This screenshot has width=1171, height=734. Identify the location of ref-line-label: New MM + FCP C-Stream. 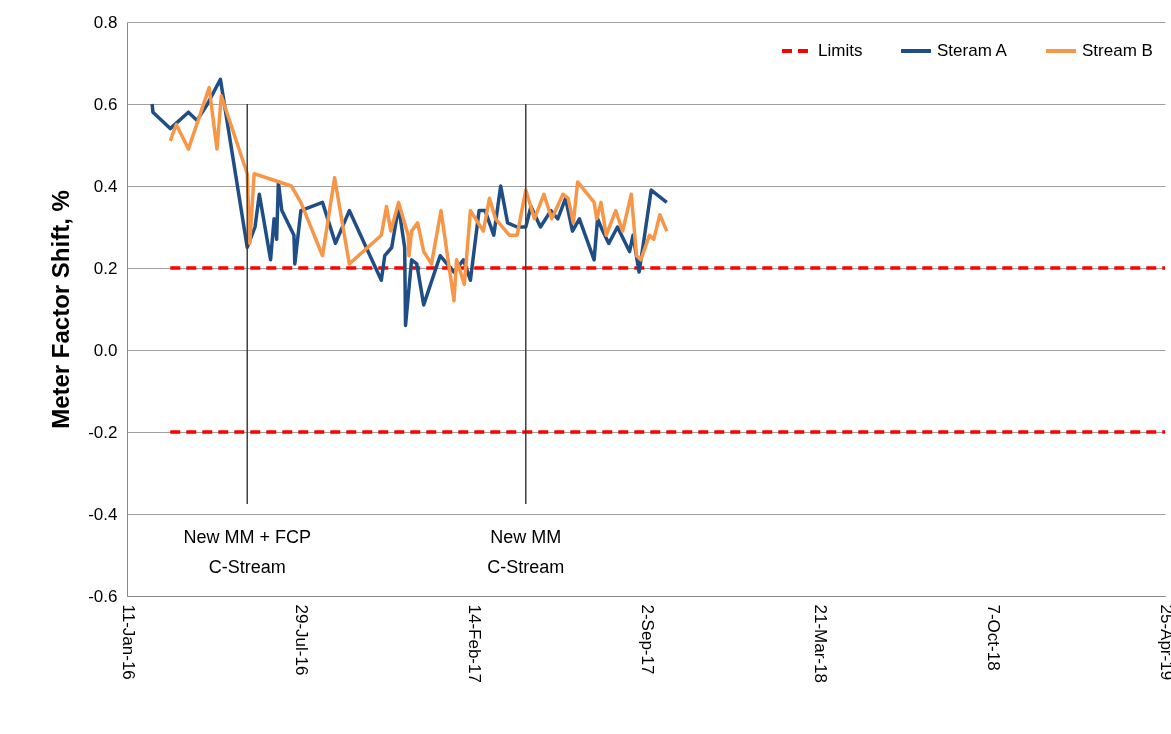
(247, 552).